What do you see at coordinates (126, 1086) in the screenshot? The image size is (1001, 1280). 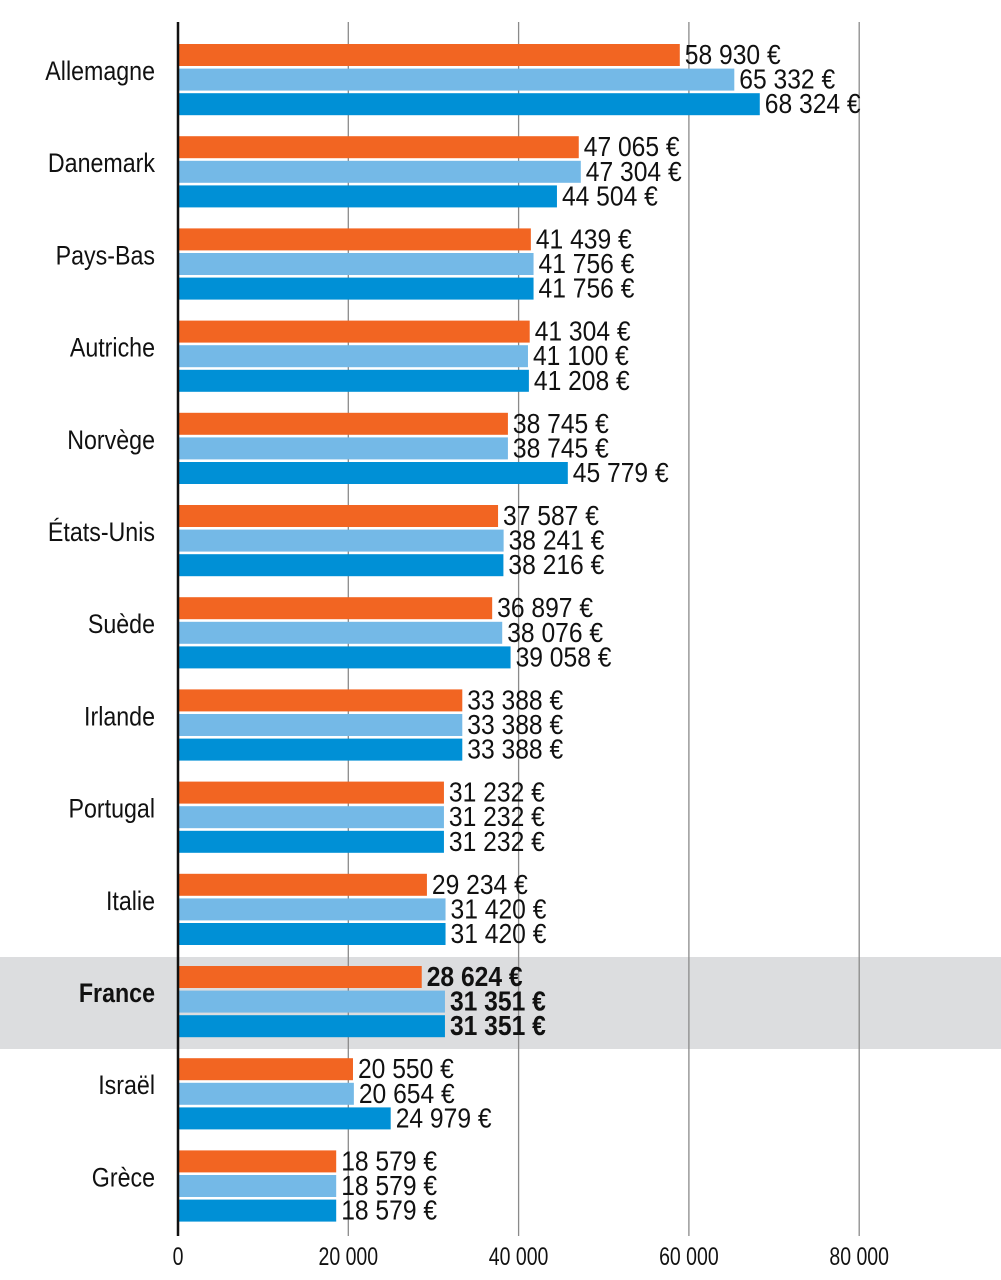 I see `category-label: Israël` at bounding box center [126, 1086].